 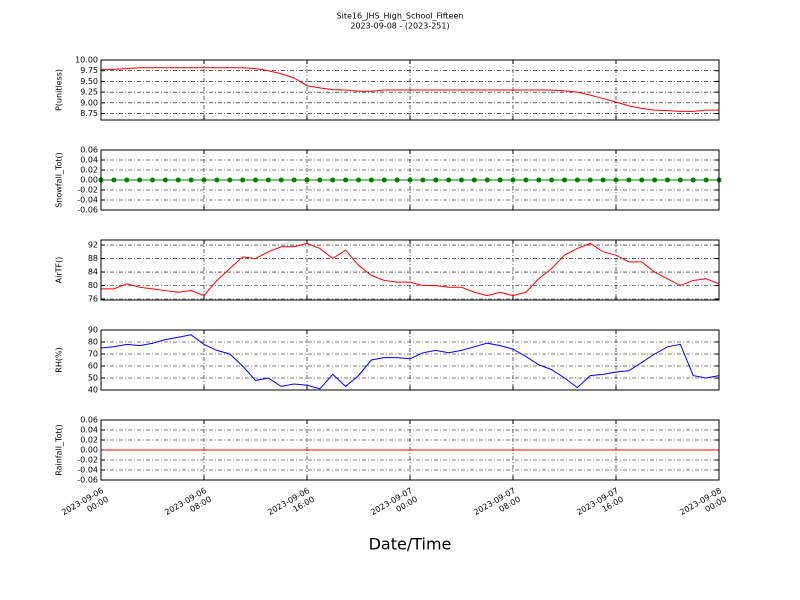 I want to click on chart-subtitle: 2023-09-08 - (2023-251), so click(x=399, y=26).